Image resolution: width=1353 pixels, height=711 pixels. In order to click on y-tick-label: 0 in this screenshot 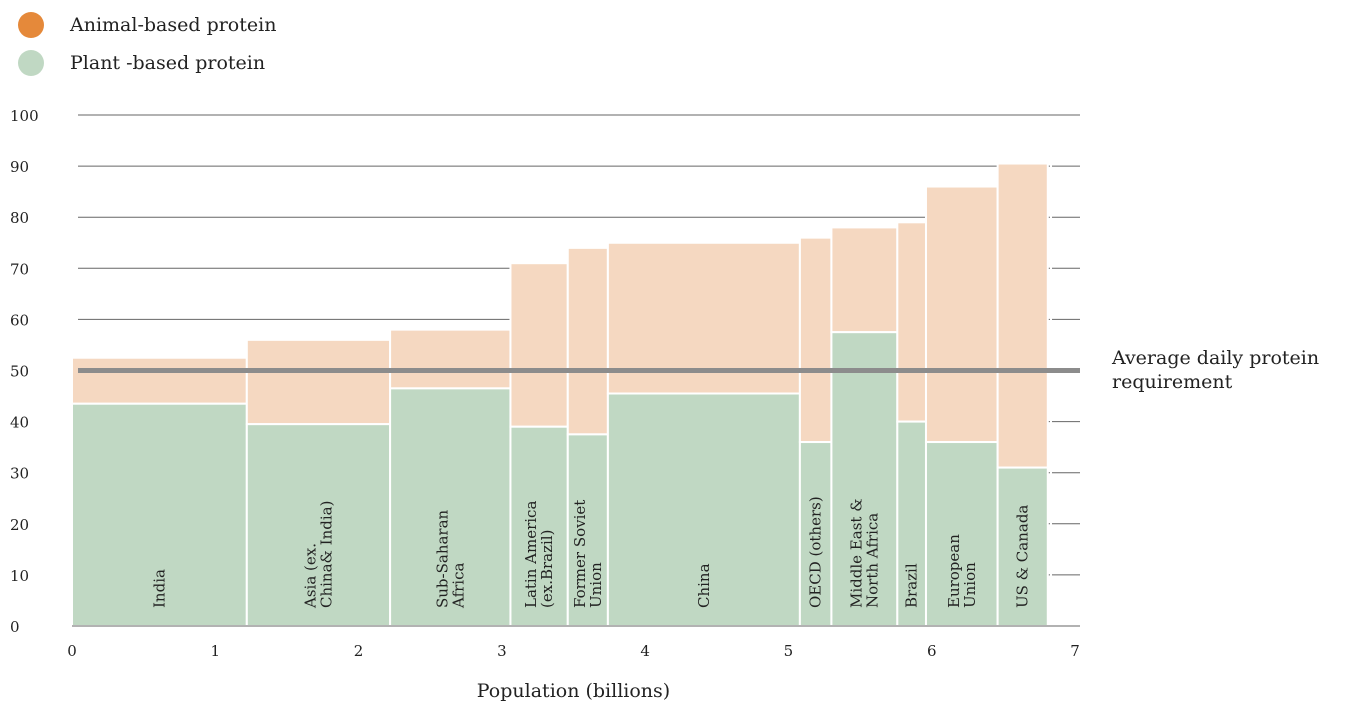, I will do `click(15, 627)`.